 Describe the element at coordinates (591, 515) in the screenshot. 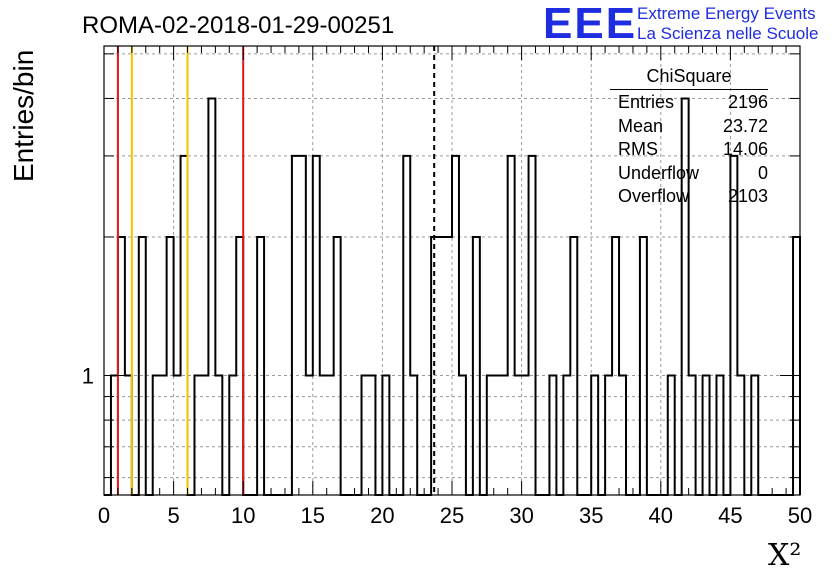

I see `x-tick-label: 35` at that location.